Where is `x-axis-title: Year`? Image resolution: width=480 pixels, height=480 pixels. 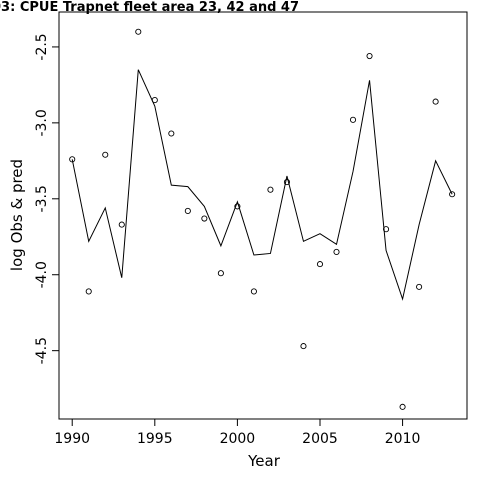 x-axis-title: Year is located at coordinates (264, 461).